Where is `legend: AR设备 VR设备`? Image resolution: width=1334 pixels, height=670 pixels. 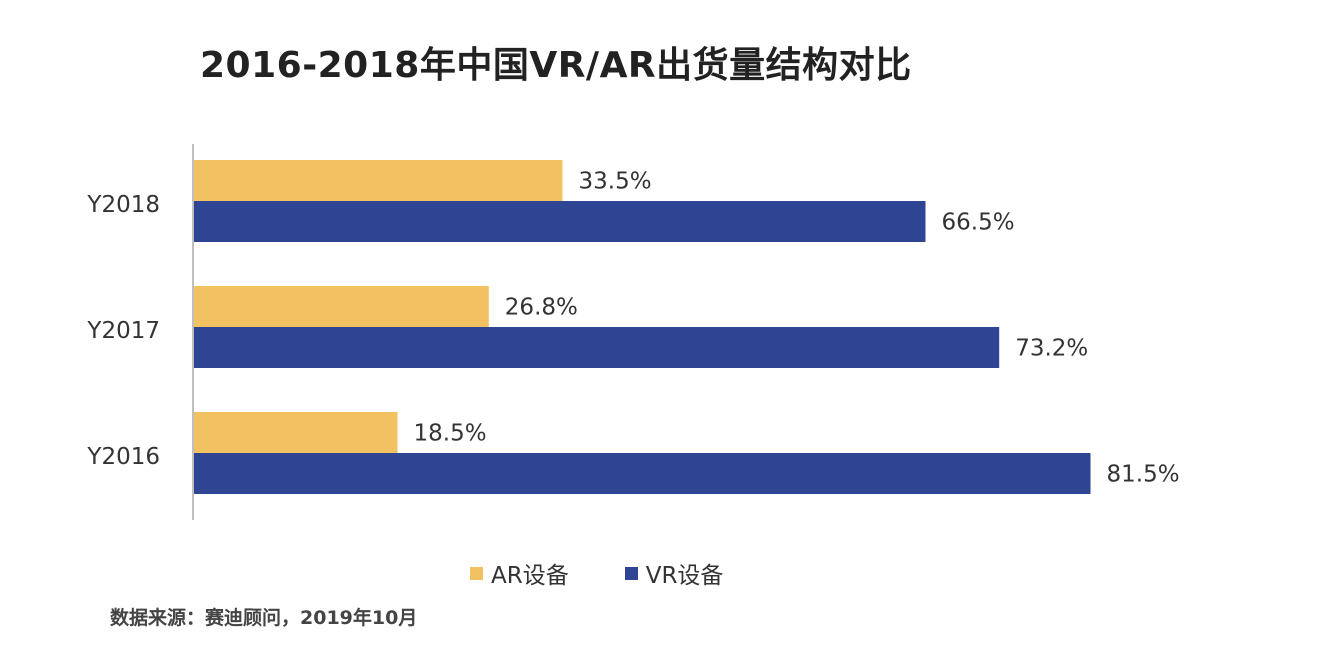
legend: AR设备 VR设备 is located at coordinates (596, 573).